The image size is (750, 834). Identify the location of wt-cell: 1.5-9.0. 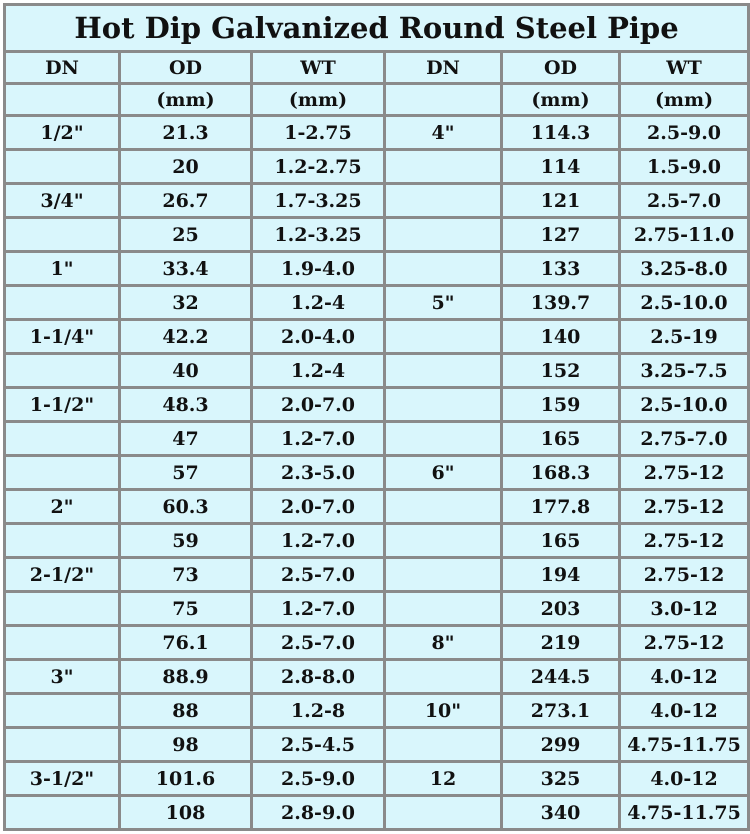
(683, 166).